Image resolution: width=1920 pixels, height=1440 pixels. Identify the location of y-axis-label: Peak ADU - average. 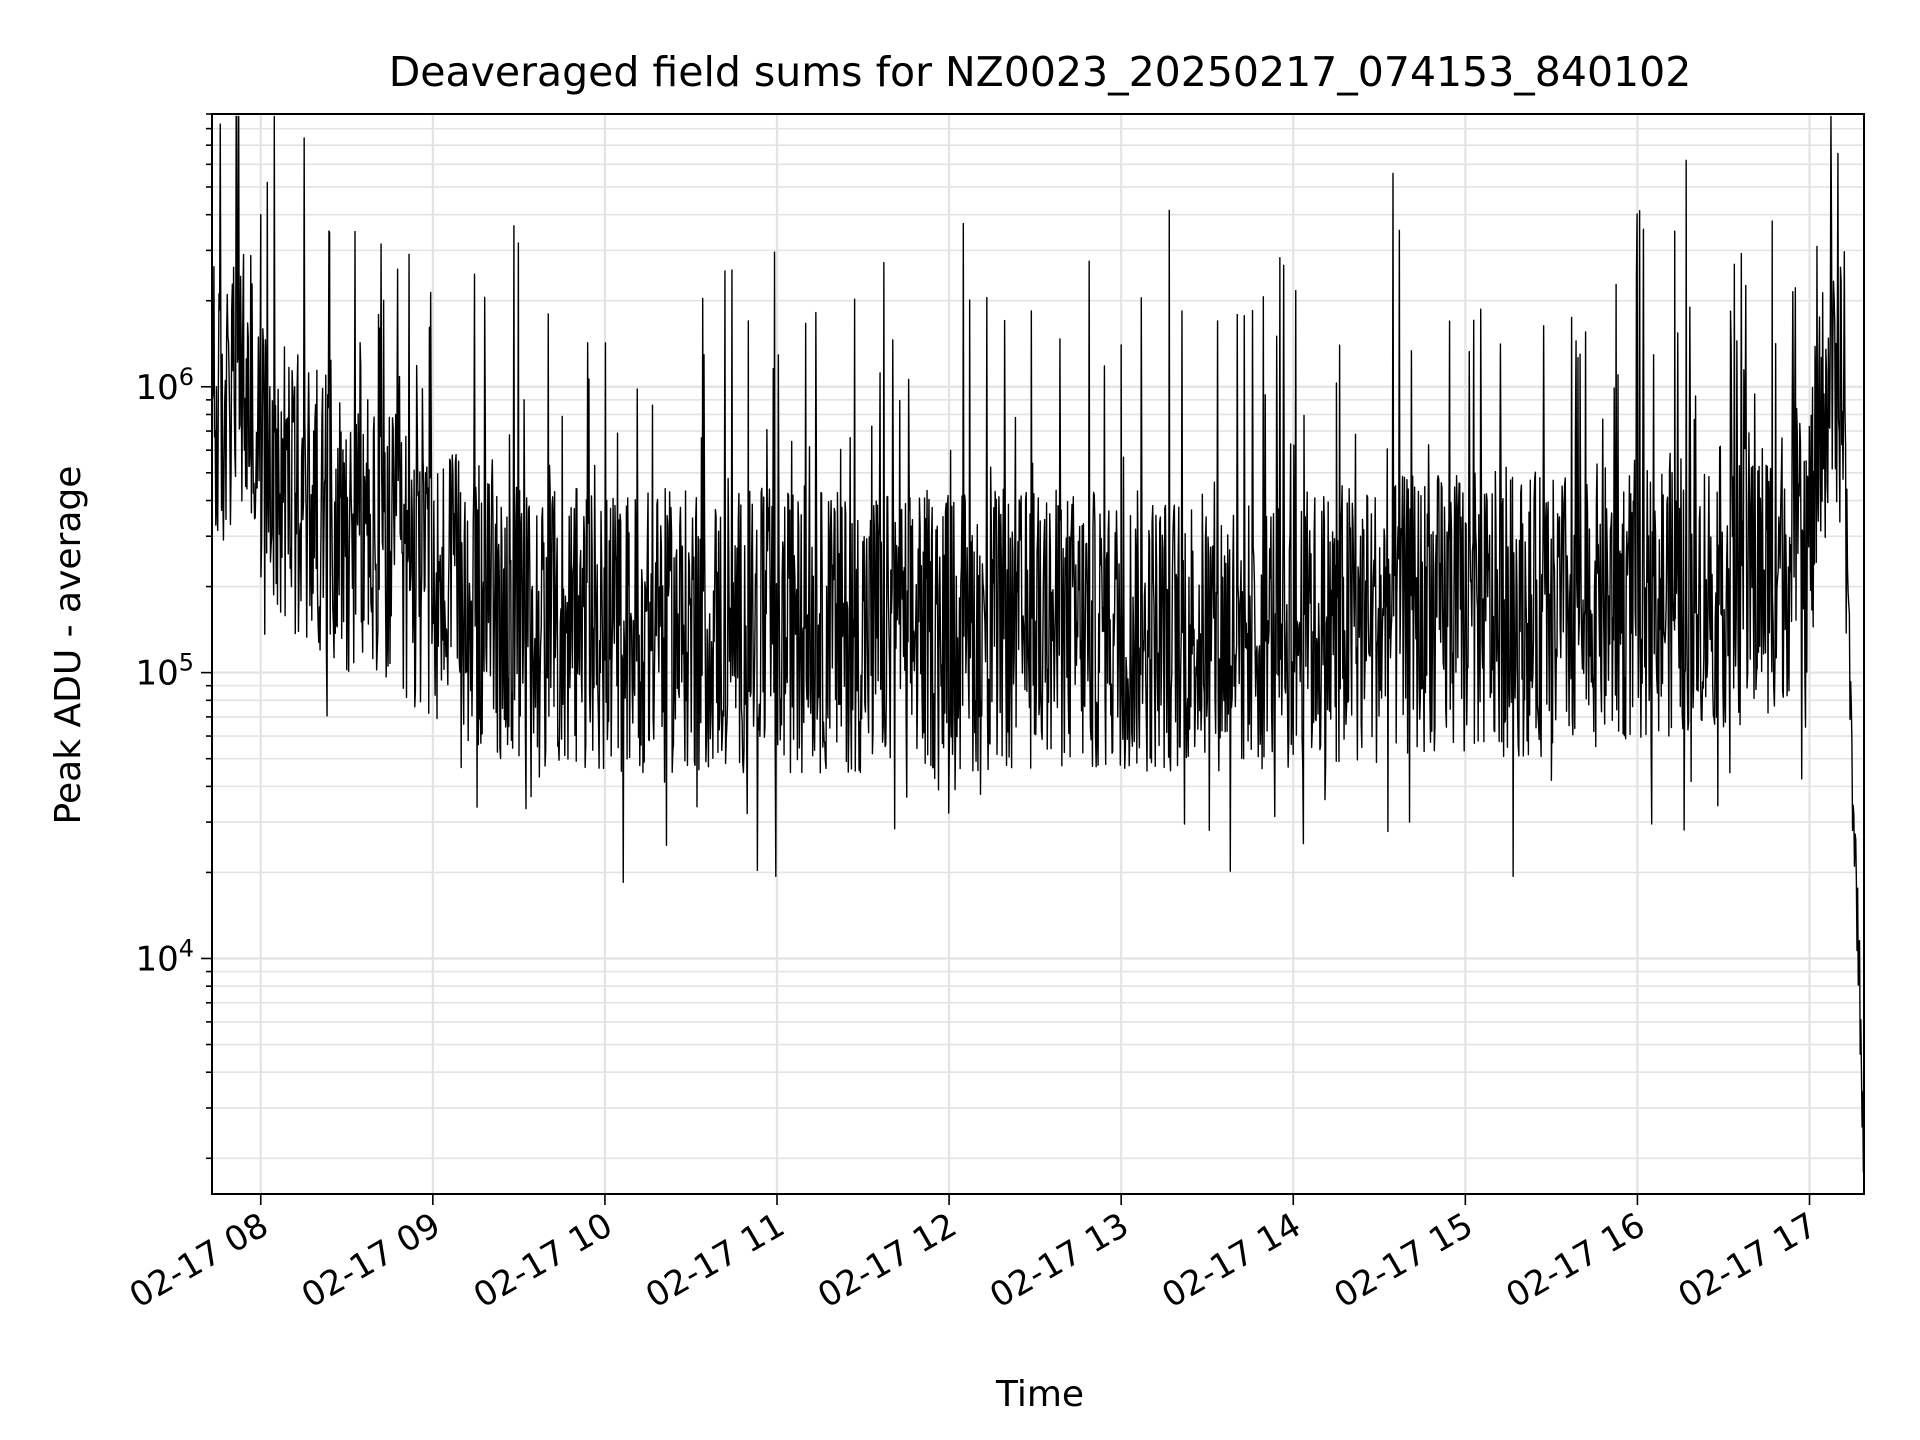
(68, 645).